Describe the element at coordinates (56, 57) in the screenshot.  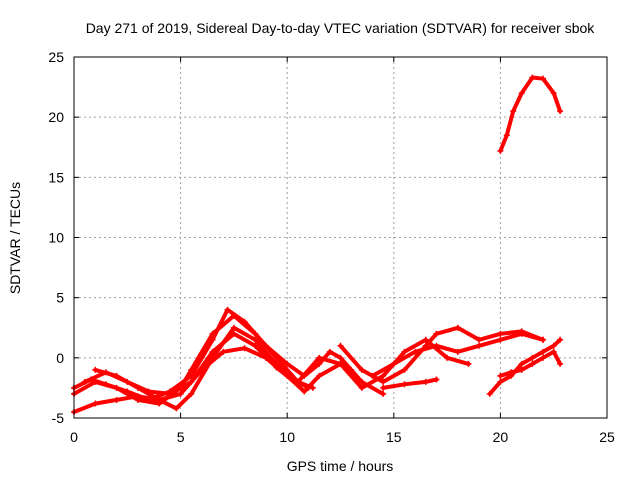
I see `y-tick-label: 25` at that location.